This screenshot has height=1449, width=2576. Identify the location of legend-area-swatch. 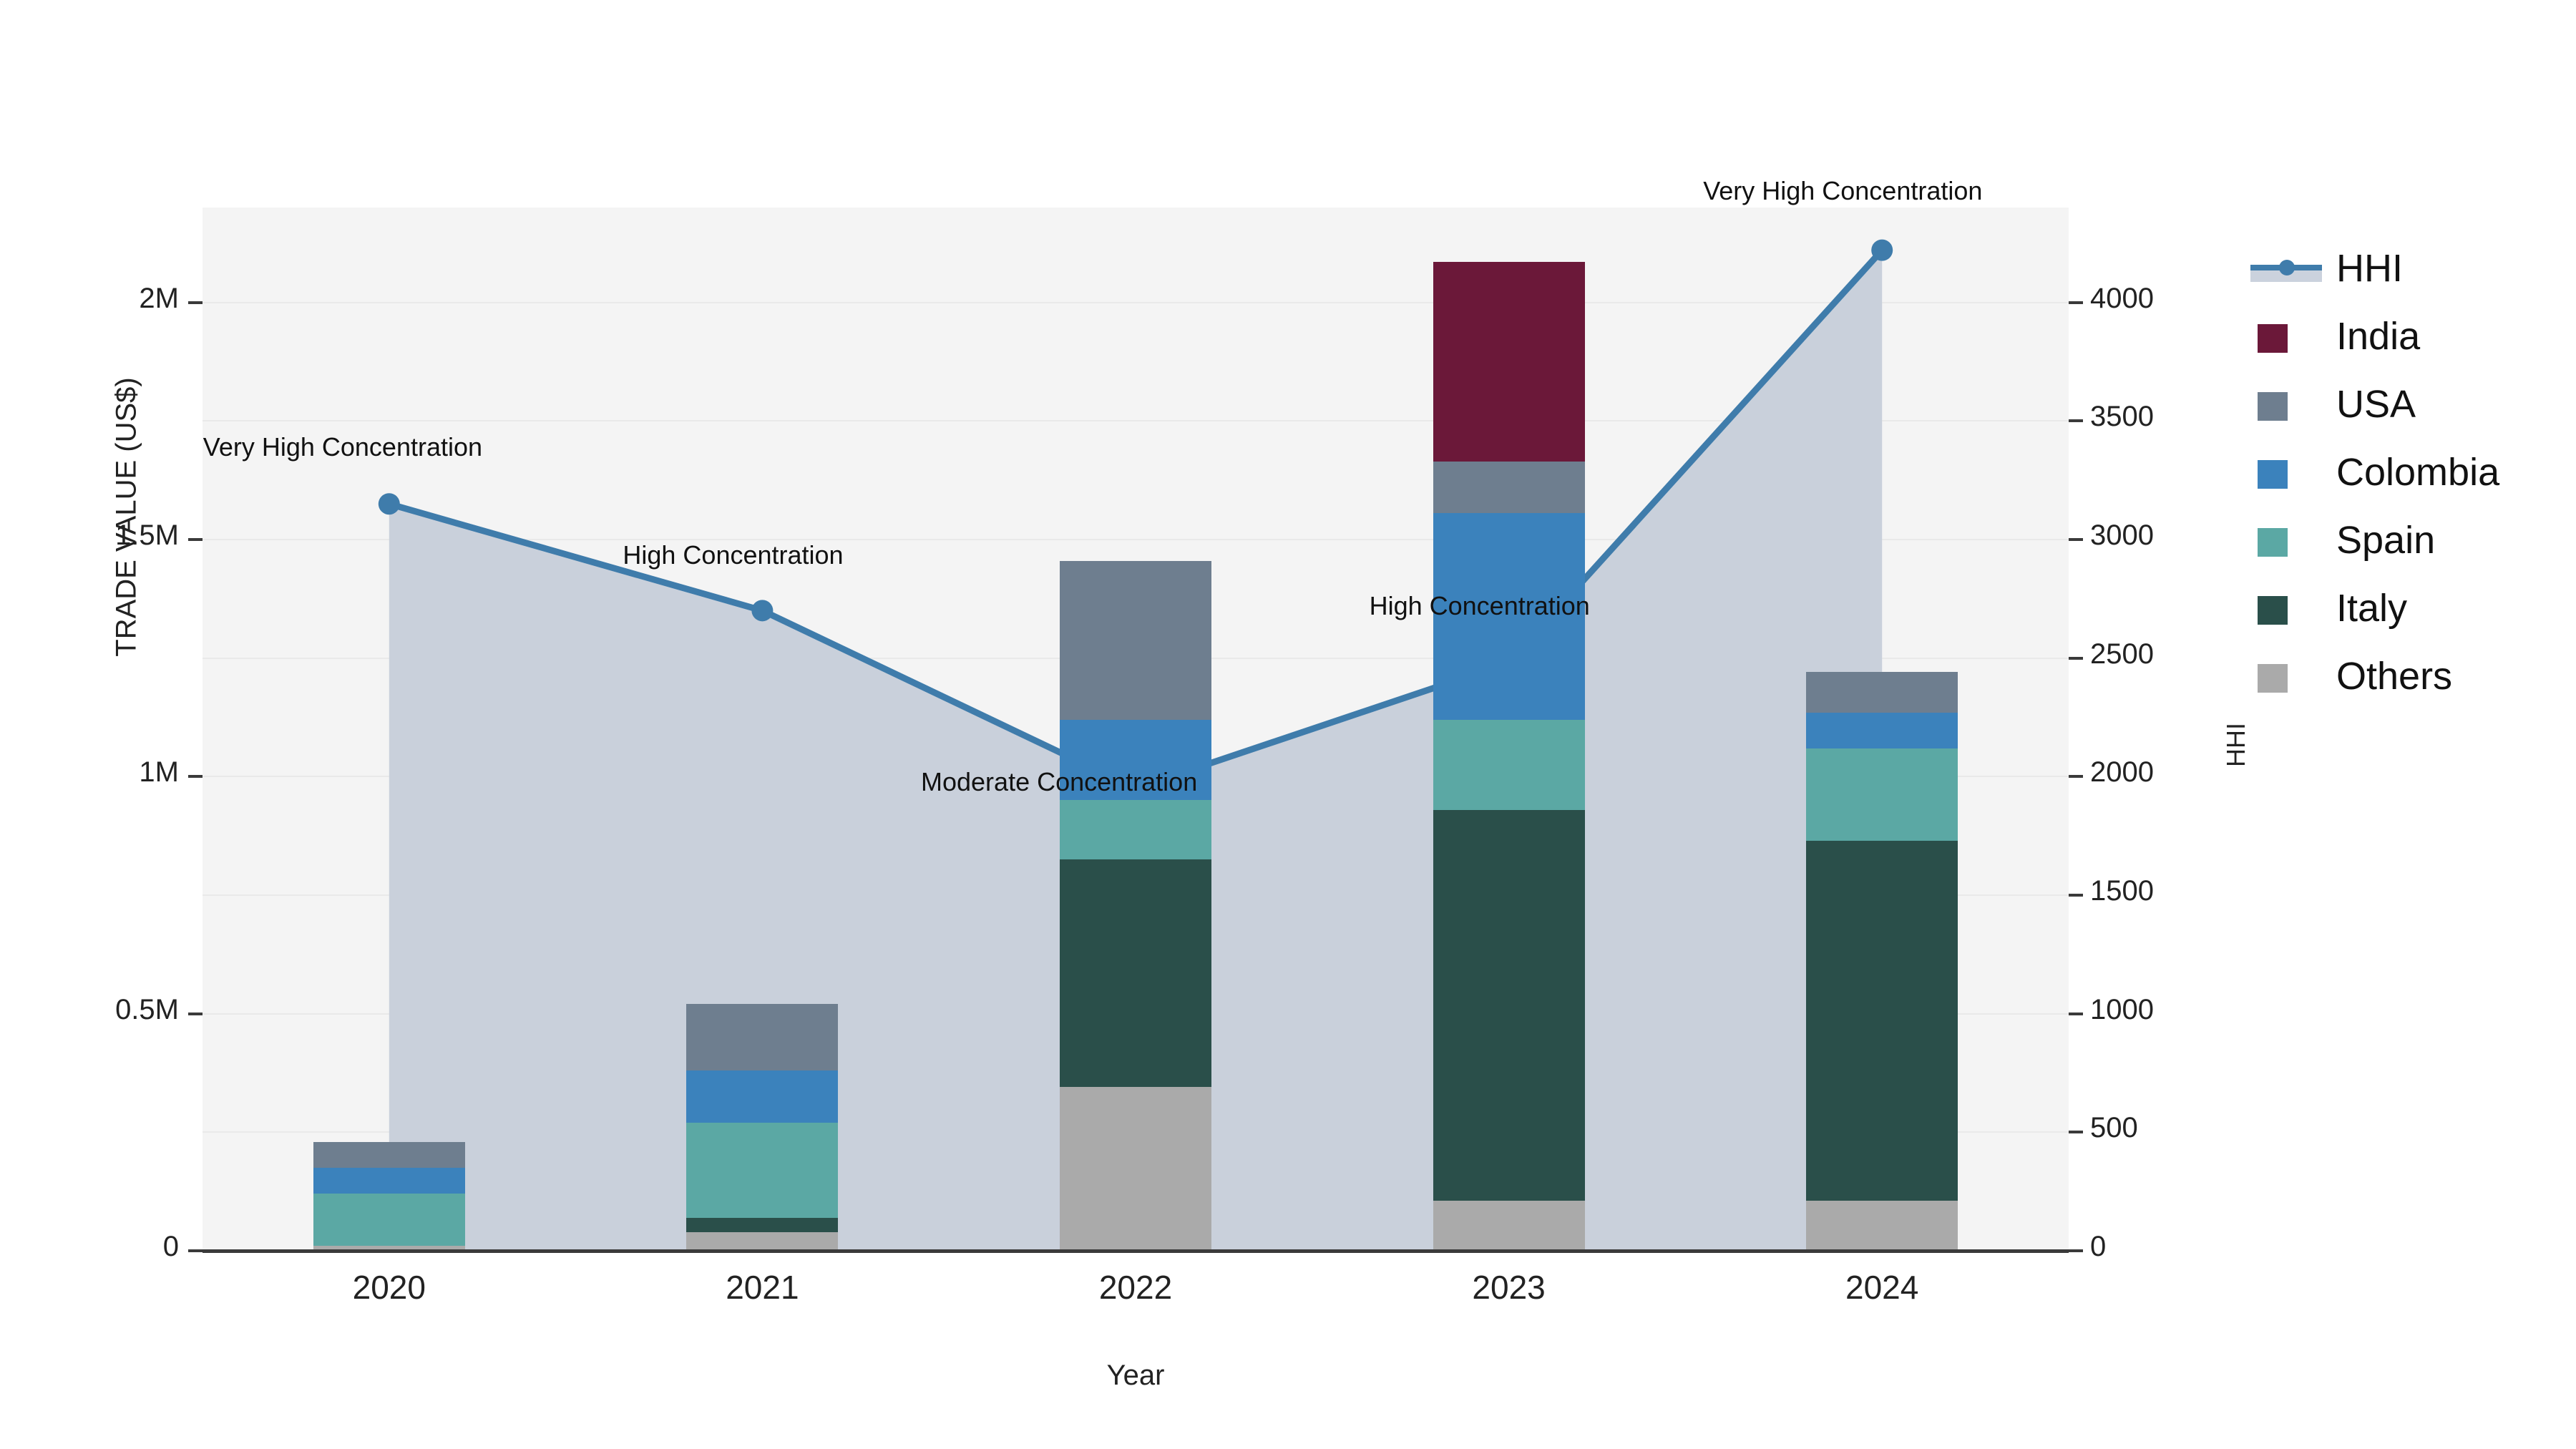
(2286, 276).